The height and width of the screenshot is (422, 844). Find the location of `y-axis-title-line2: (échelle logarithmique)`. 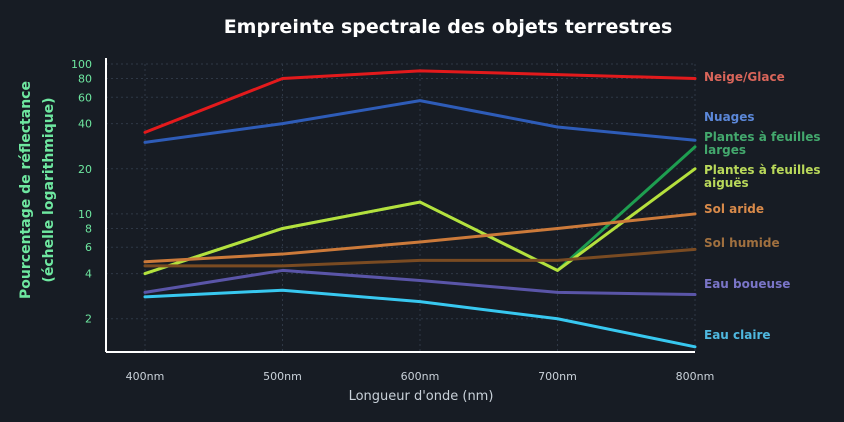

y-axis-title-line2: (échelle logarithmique) is located at coordinates (49, 189).